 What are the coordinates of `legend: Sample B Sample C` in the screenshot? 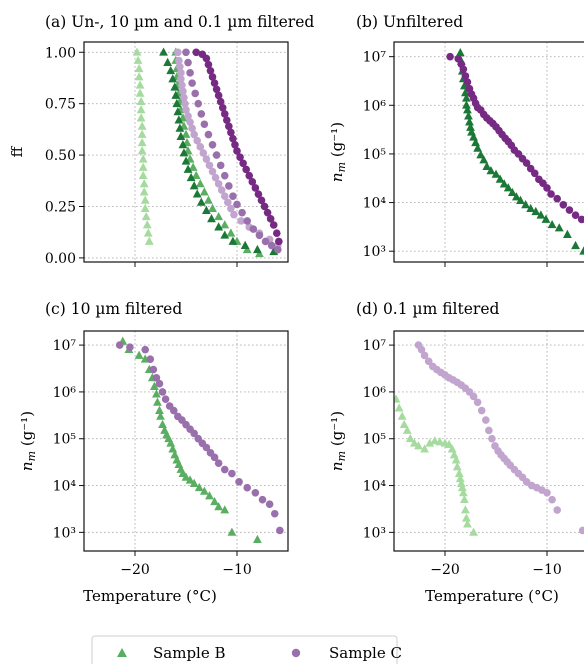 It's located at (246, 649).